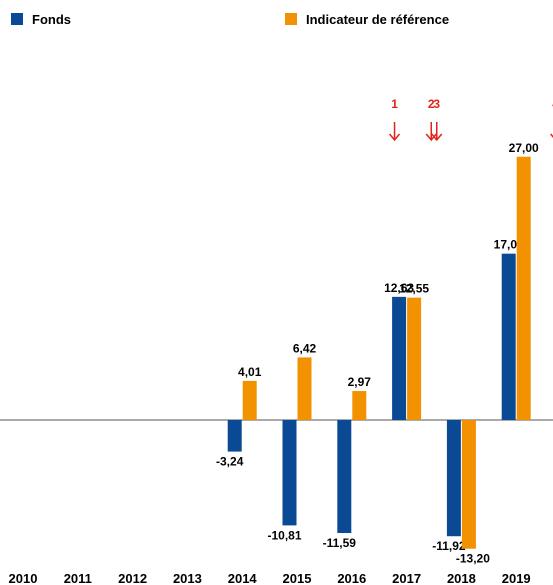  I want to click on annotation-label-2: 2, so click(431, 104).